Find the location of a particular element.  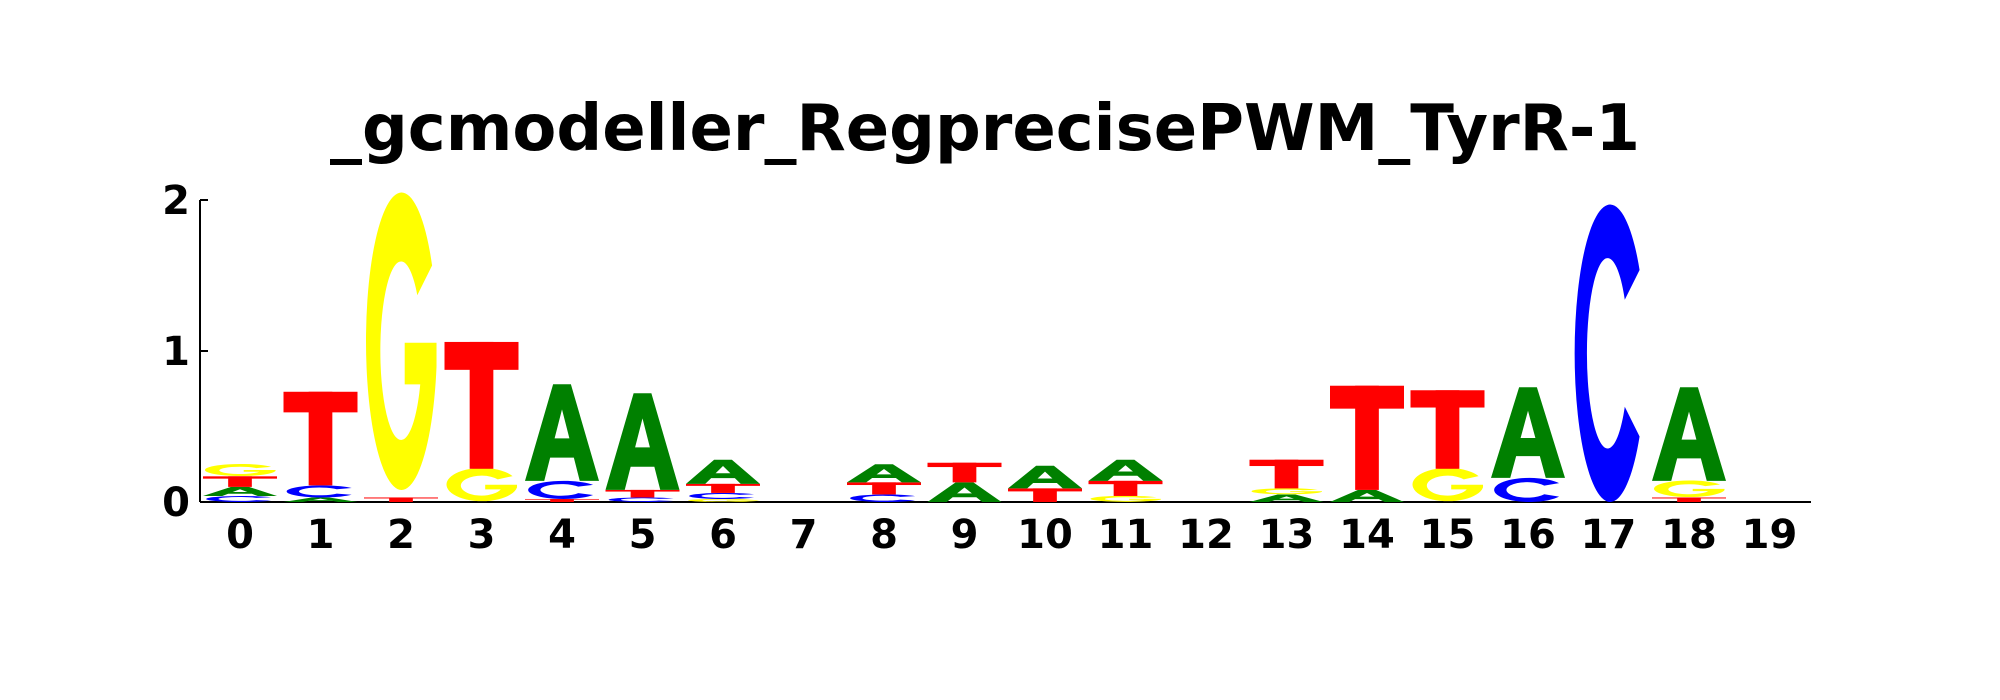

y-tick-labels: 0 1 2 is located at coordinates (176, 352).